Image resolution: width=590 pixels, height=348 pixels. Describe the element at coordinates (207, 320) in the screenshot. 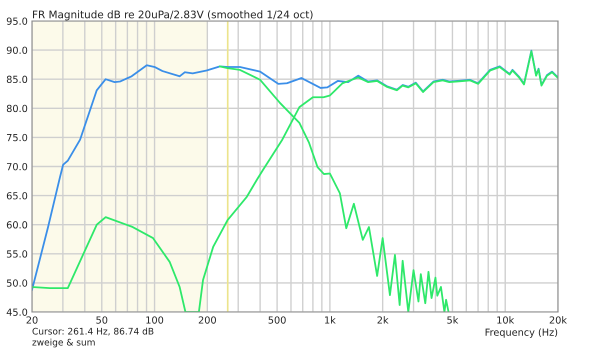

I see `x-tick-label: 200` at that location.